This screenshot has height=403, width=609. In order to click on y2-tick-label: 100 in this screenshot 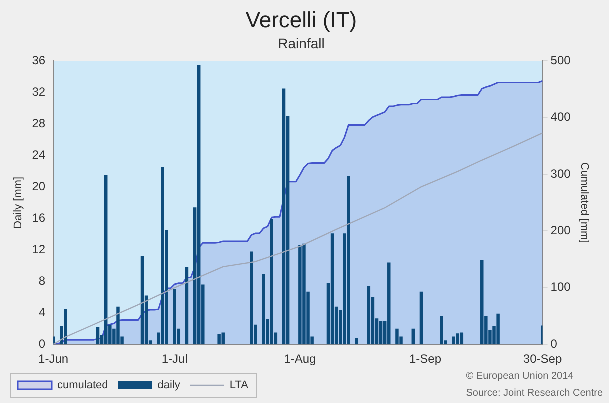, I will do `click(561, 287)`.